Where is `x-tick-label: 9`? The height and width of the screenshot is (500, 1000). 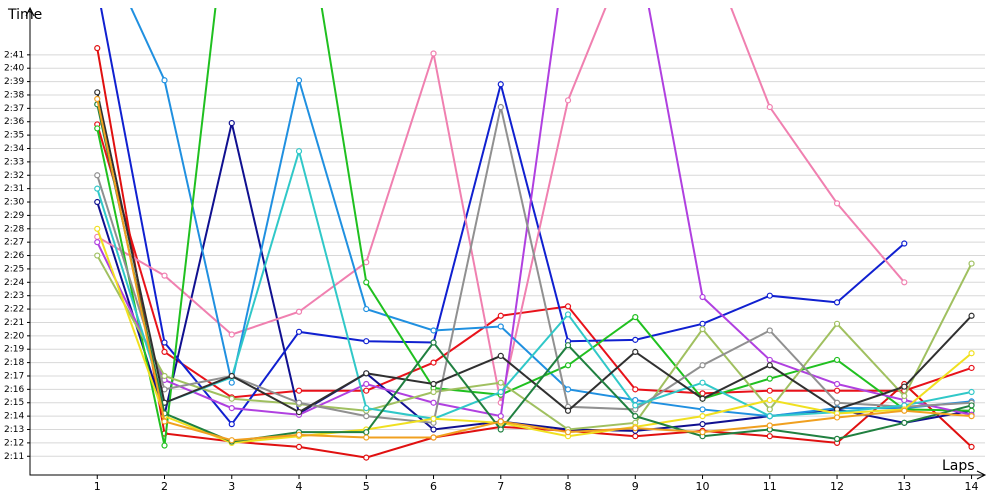
x-tick-label: 9 is located at coordinates (635, 486).